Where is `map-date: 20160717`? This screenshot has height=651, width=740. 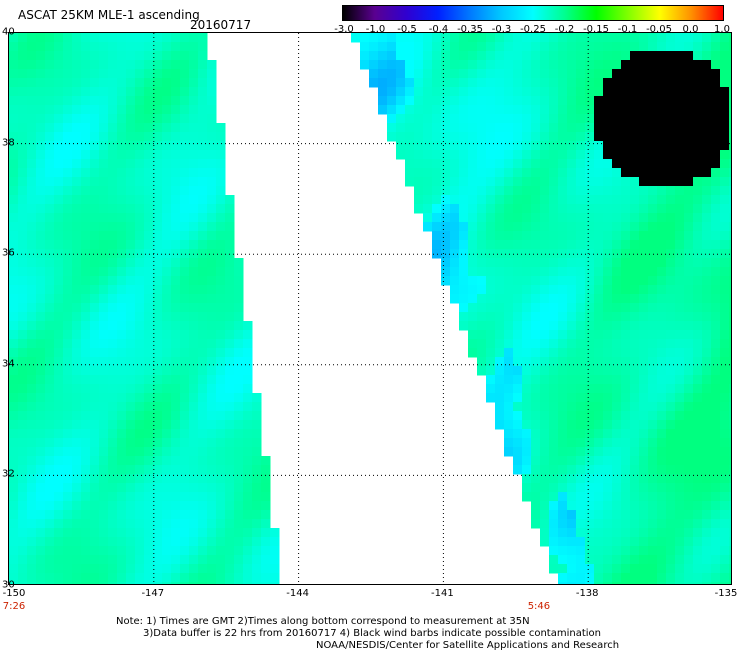 map-date: 20160717 is located at coordinates (221, 25).